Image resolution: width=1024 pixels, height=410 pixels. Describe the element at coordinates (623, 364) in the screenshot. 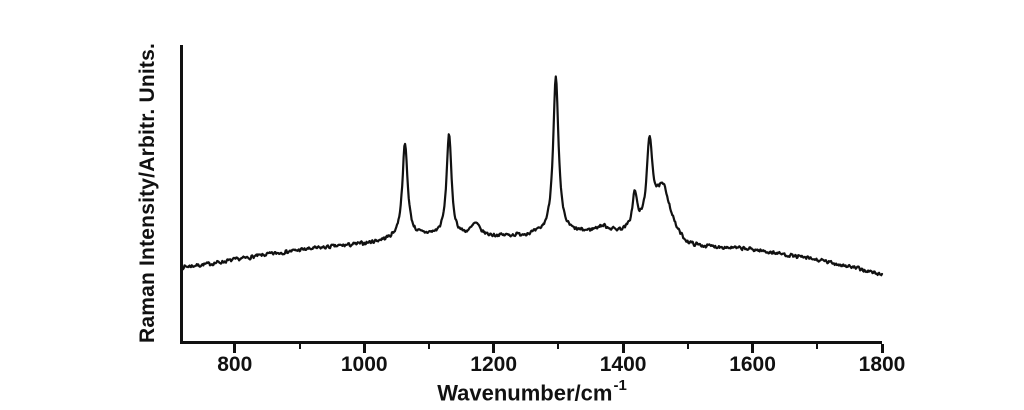

I see `x-tick-label: 1400` at that location.